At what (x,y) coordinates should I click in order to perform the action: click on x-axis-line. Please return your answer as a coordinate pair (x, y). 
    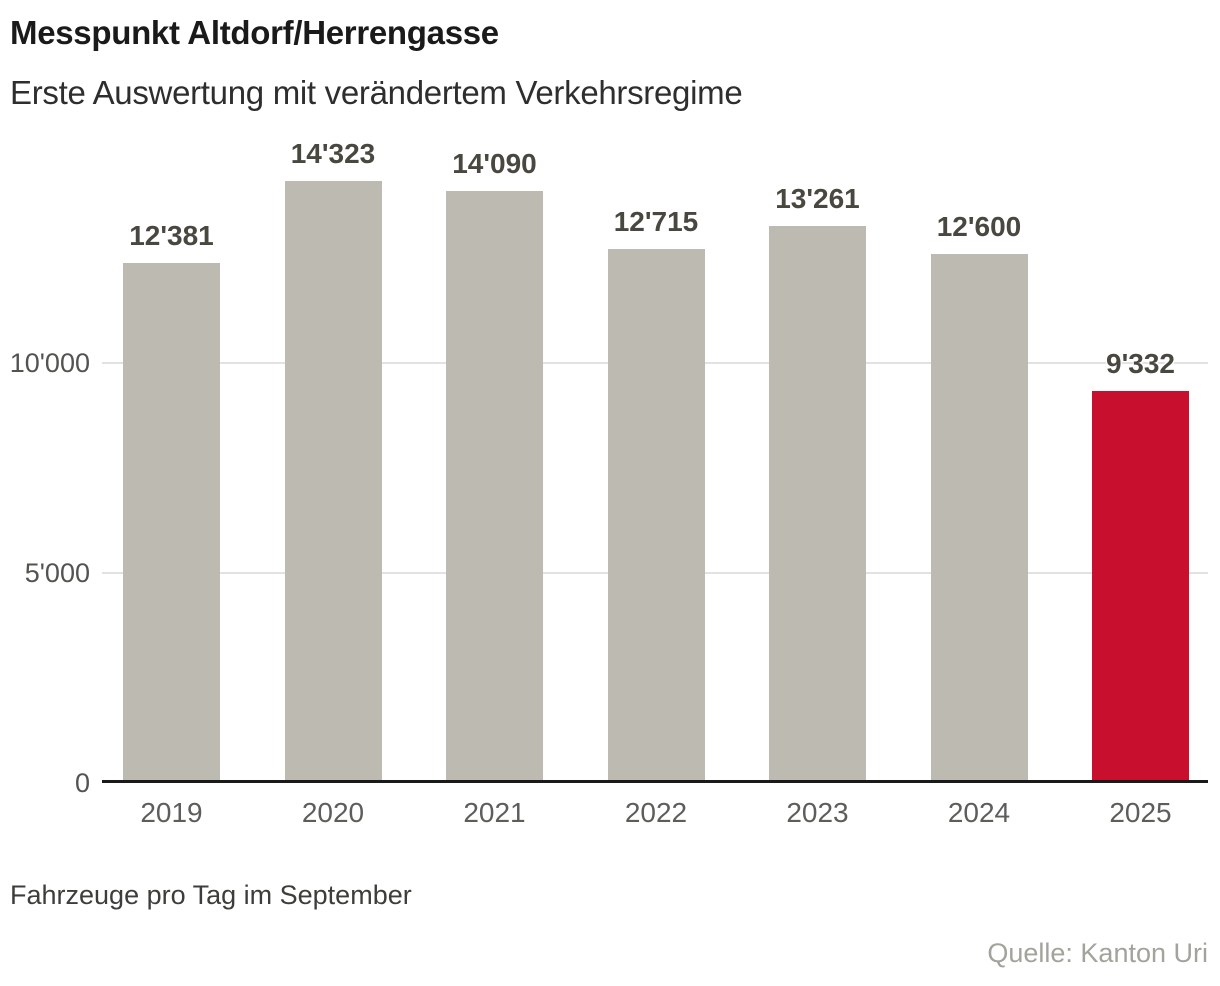
    Looking at the image, I should click on (655, 781).